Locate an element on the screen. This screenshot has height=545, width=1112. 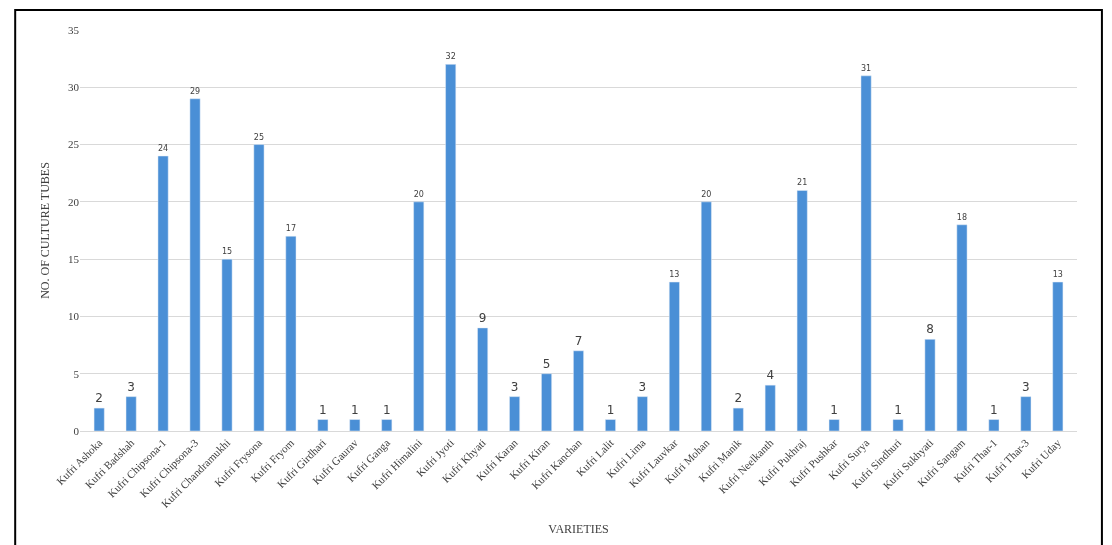
x-axis-title: VARIETIES is located at coordinates (578, 528).